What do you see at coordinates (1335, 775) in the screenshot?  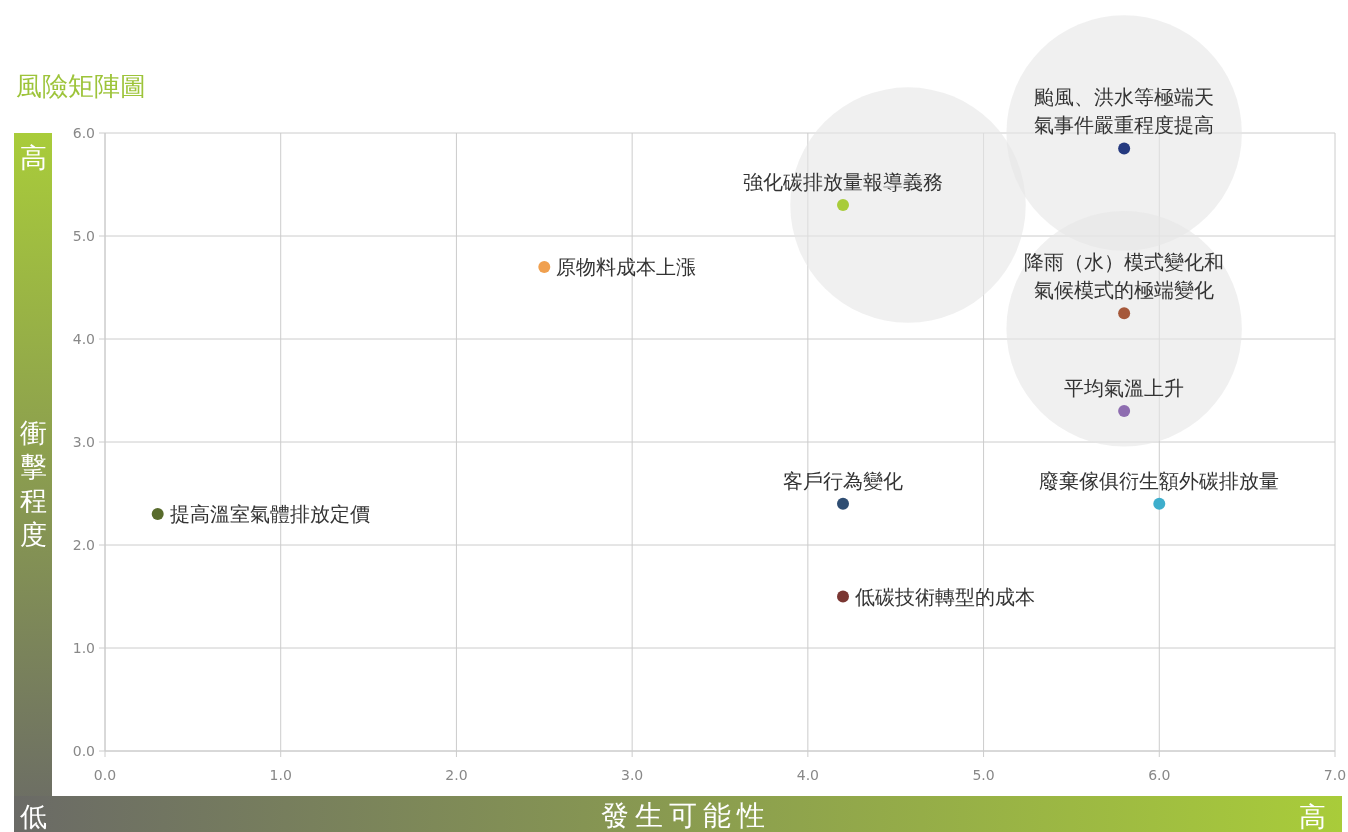 I see `x-tick-label: 7.0` at bounding box center [1335, 775].